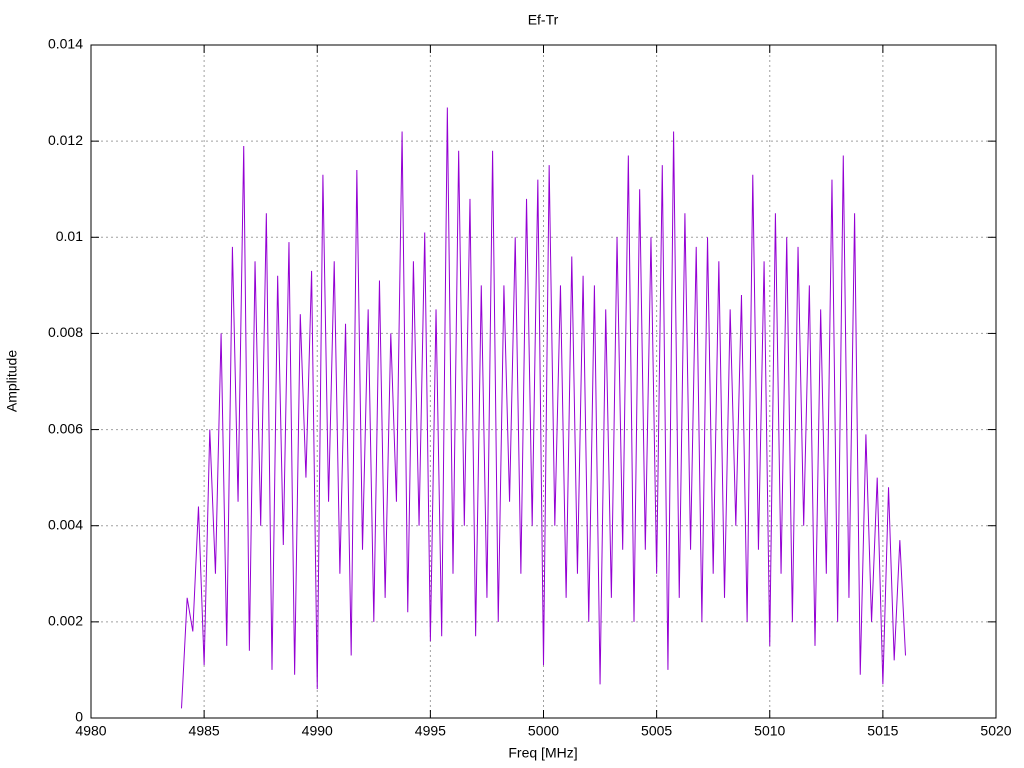  I want to click on y-tick-label: 0.01, so click(69, 236).